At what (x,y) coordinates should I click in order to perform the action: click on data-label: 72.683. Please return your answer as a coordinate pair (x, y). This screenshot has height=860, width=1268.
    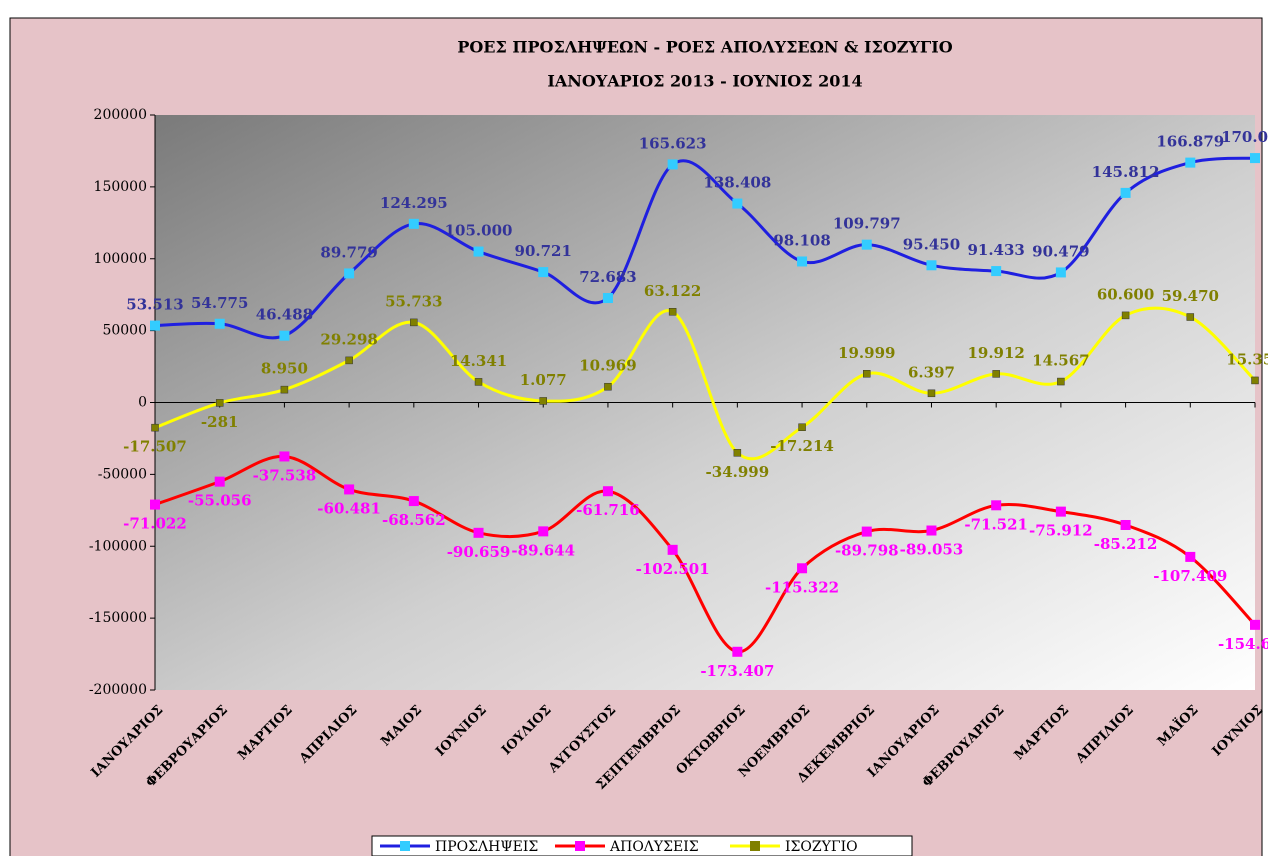
    Looking at the image, I should click on (607, 277).